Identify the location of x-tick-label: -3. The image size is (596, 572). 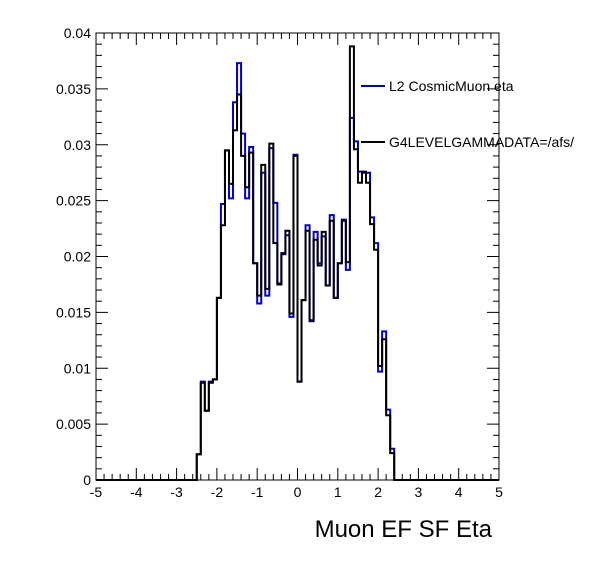
(176, 492).